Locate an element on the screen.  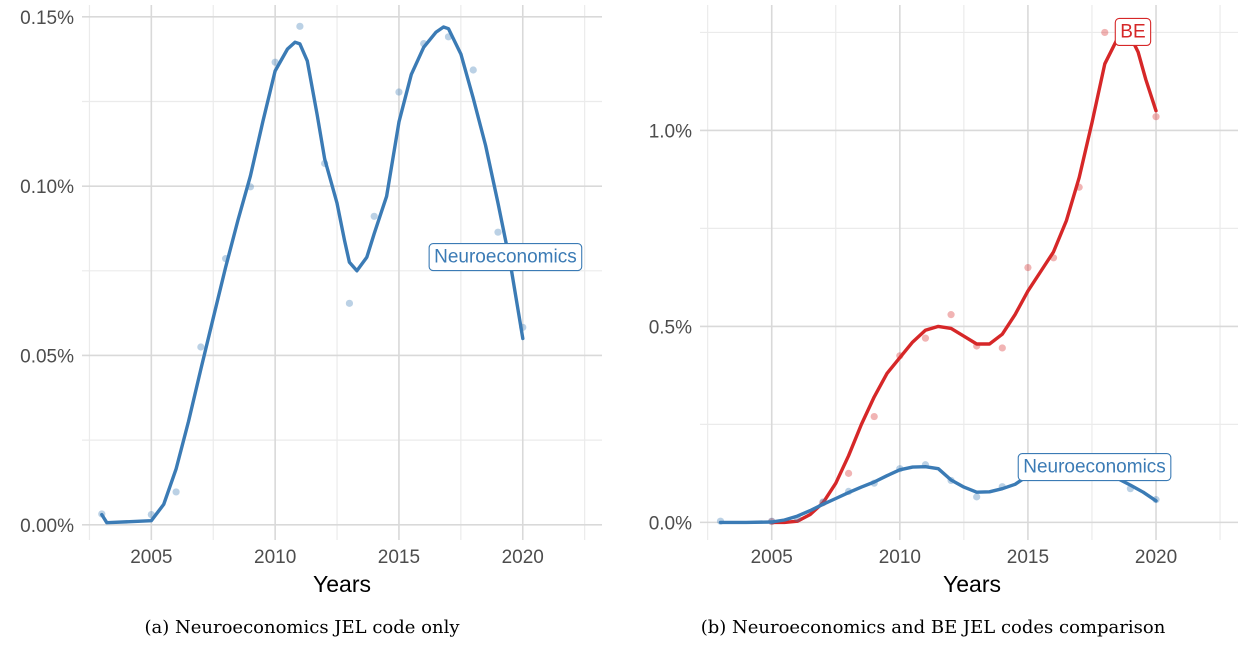
series-label-text: BE is located at coordinates (1132, 31).